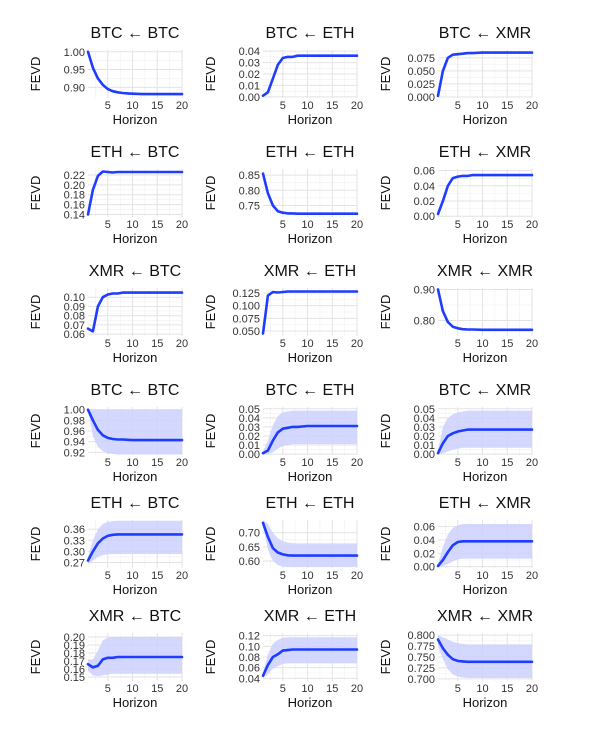  What do you see at coordinates (424, 410) in the screenshot?
I see `y-tick-label: 0.05` at bounding box center [424, 410].